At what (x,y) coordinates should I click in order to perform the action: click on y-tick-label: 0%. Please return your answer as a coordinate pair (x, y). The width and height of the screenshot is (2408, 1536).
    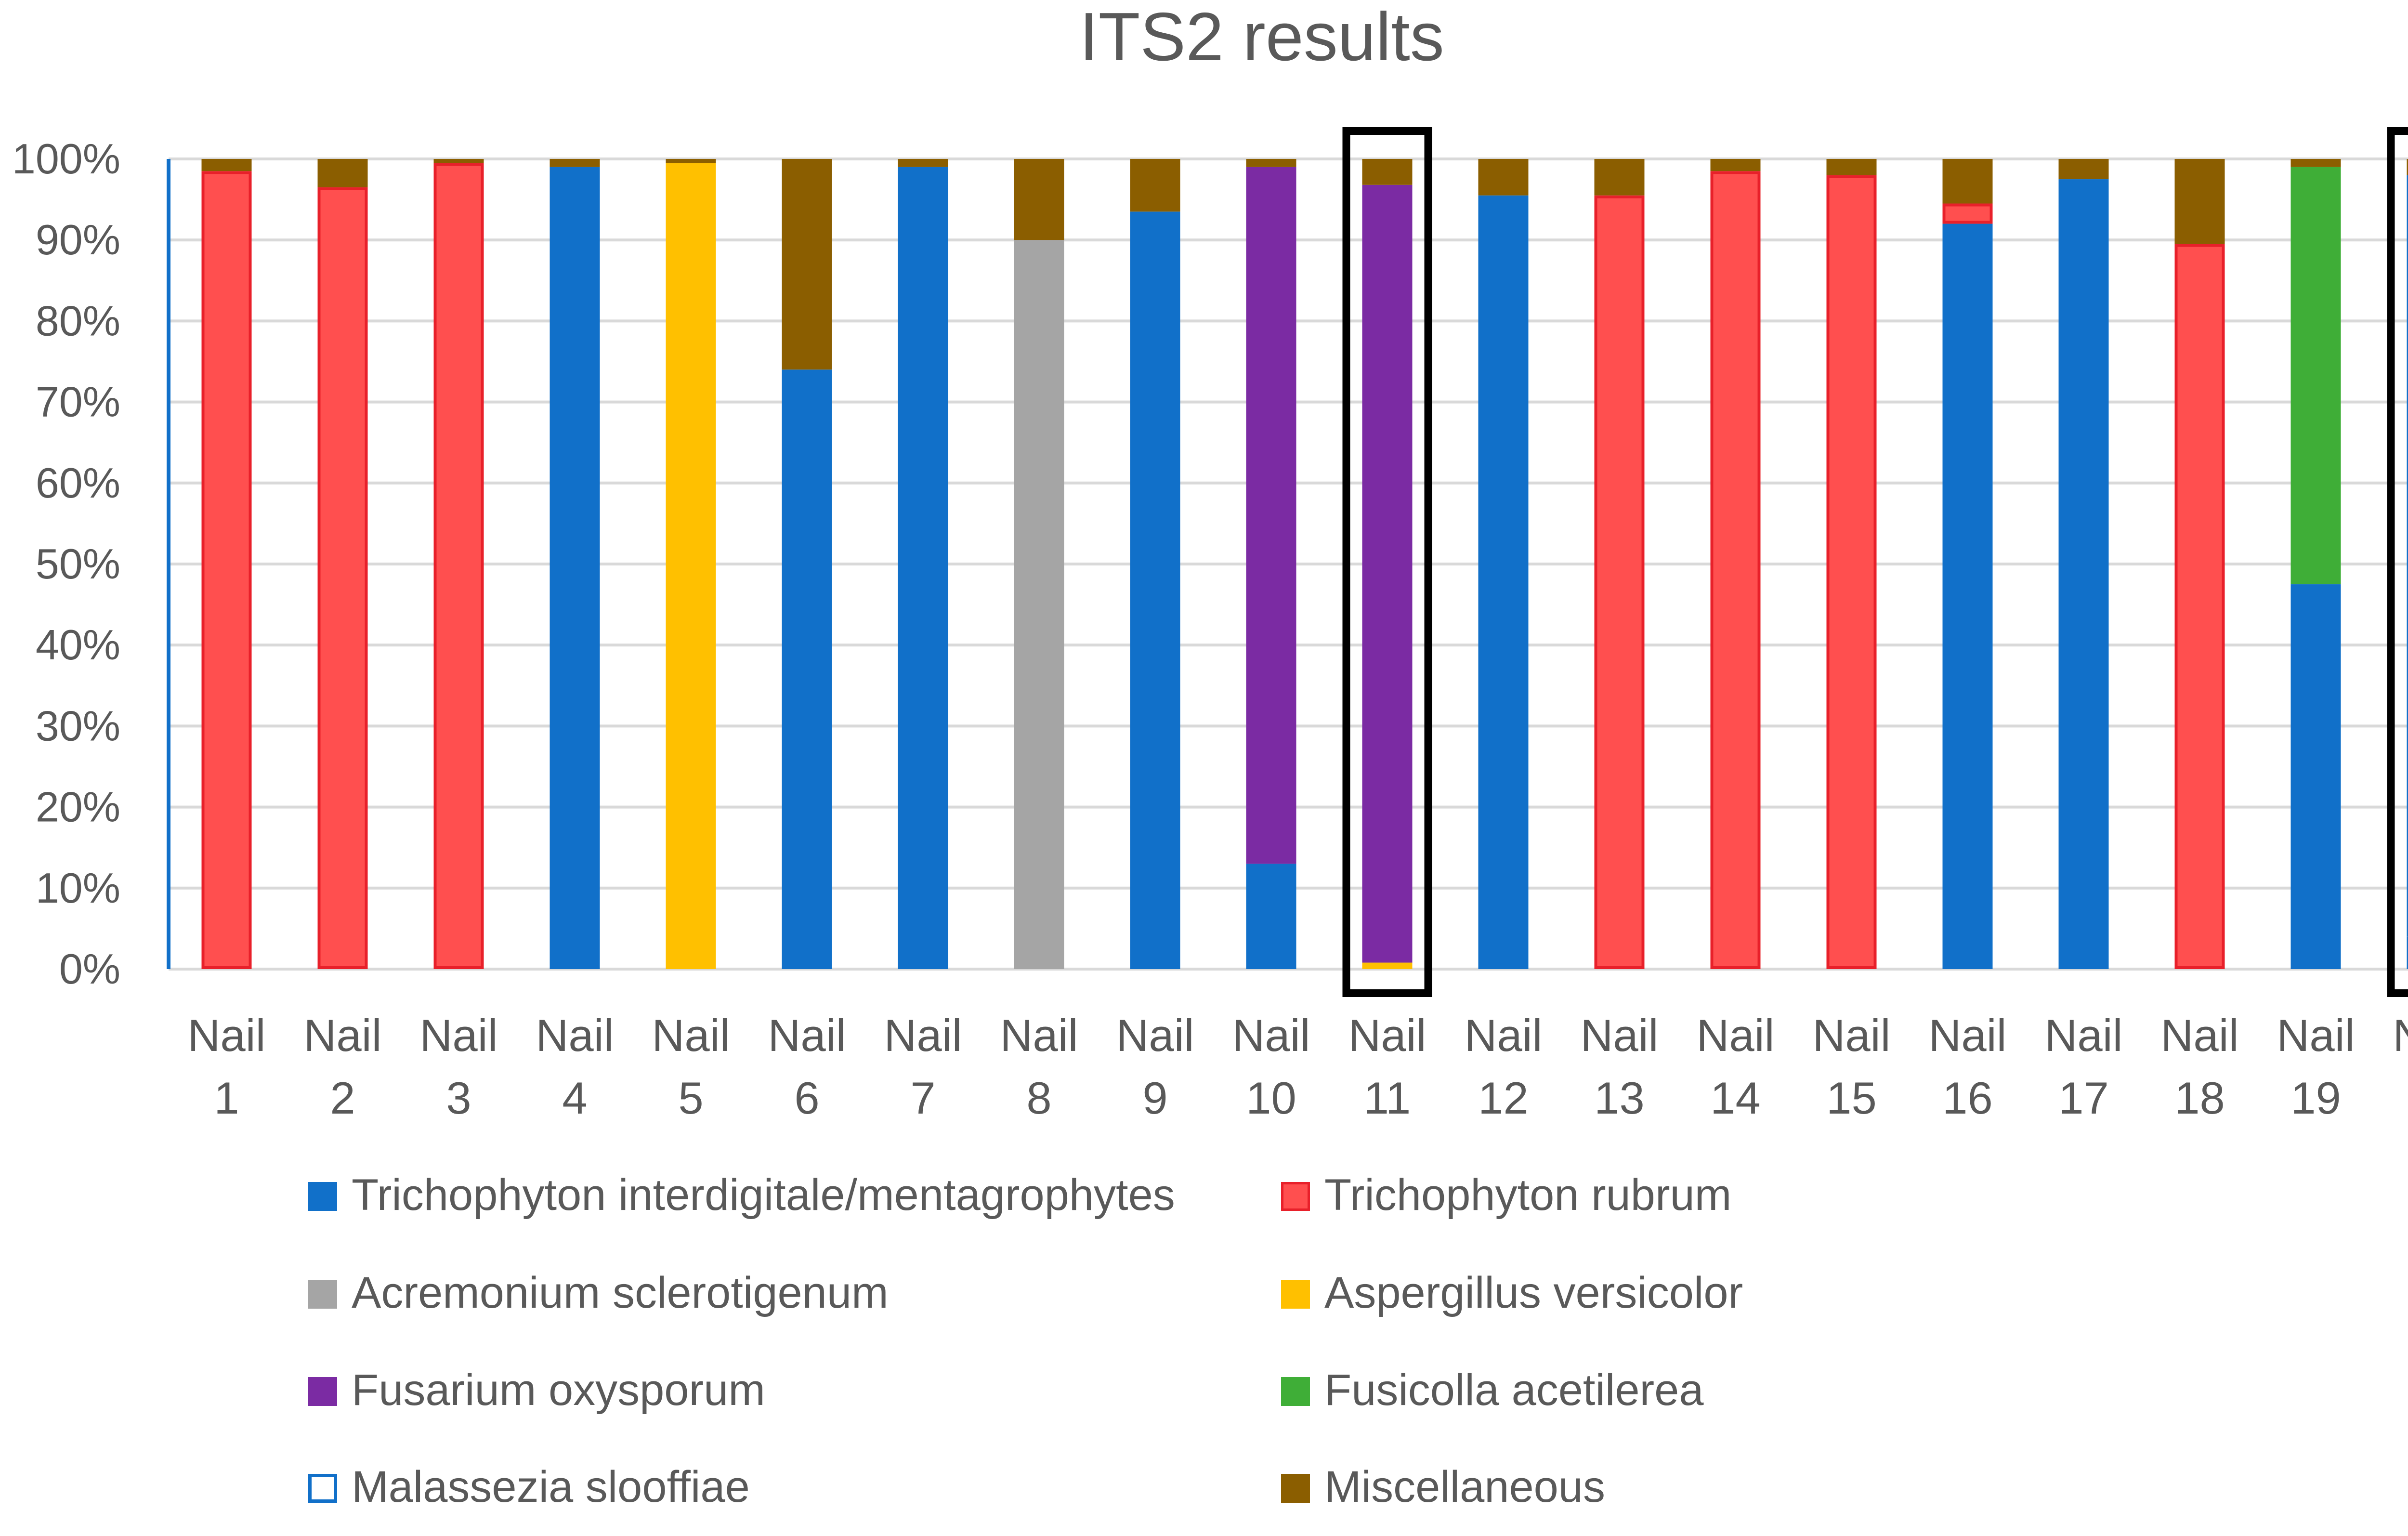
    Looking at the image, I should click on (89, 969).